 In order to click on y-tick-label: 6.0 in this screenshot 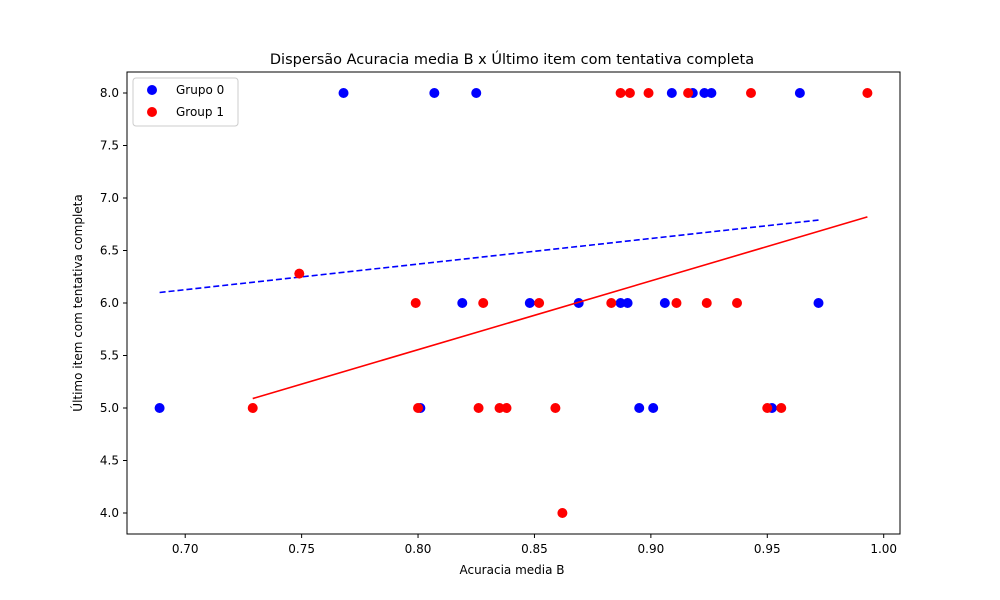, I will do `click(109, 303)`.